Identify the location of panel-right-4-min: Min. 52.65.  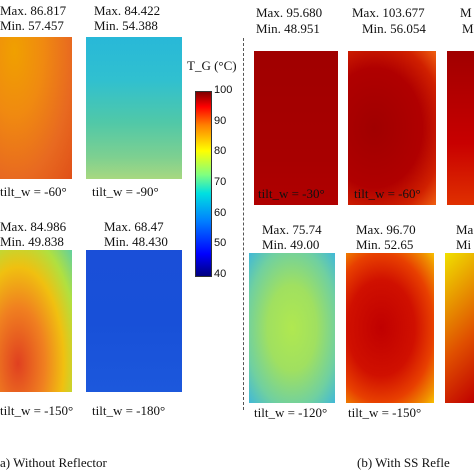
(385, 244).